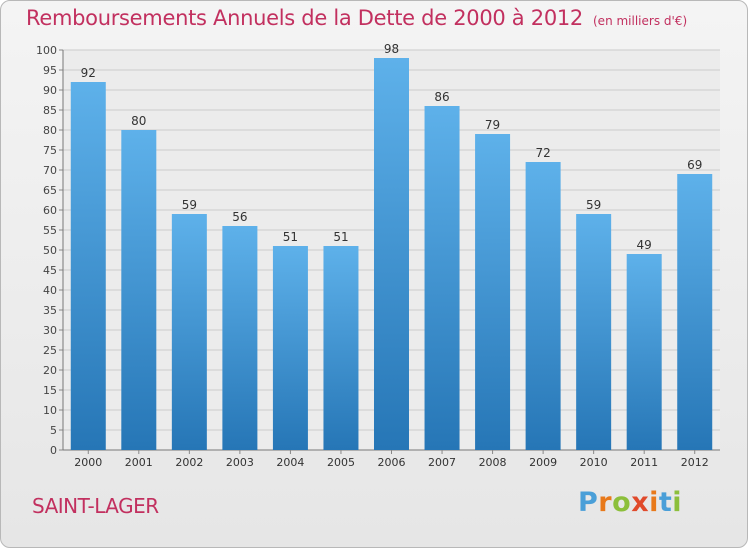 The width and height of the screenshot is (750, 550). I want to click on y-tick-label: 60, so click(50, 210).